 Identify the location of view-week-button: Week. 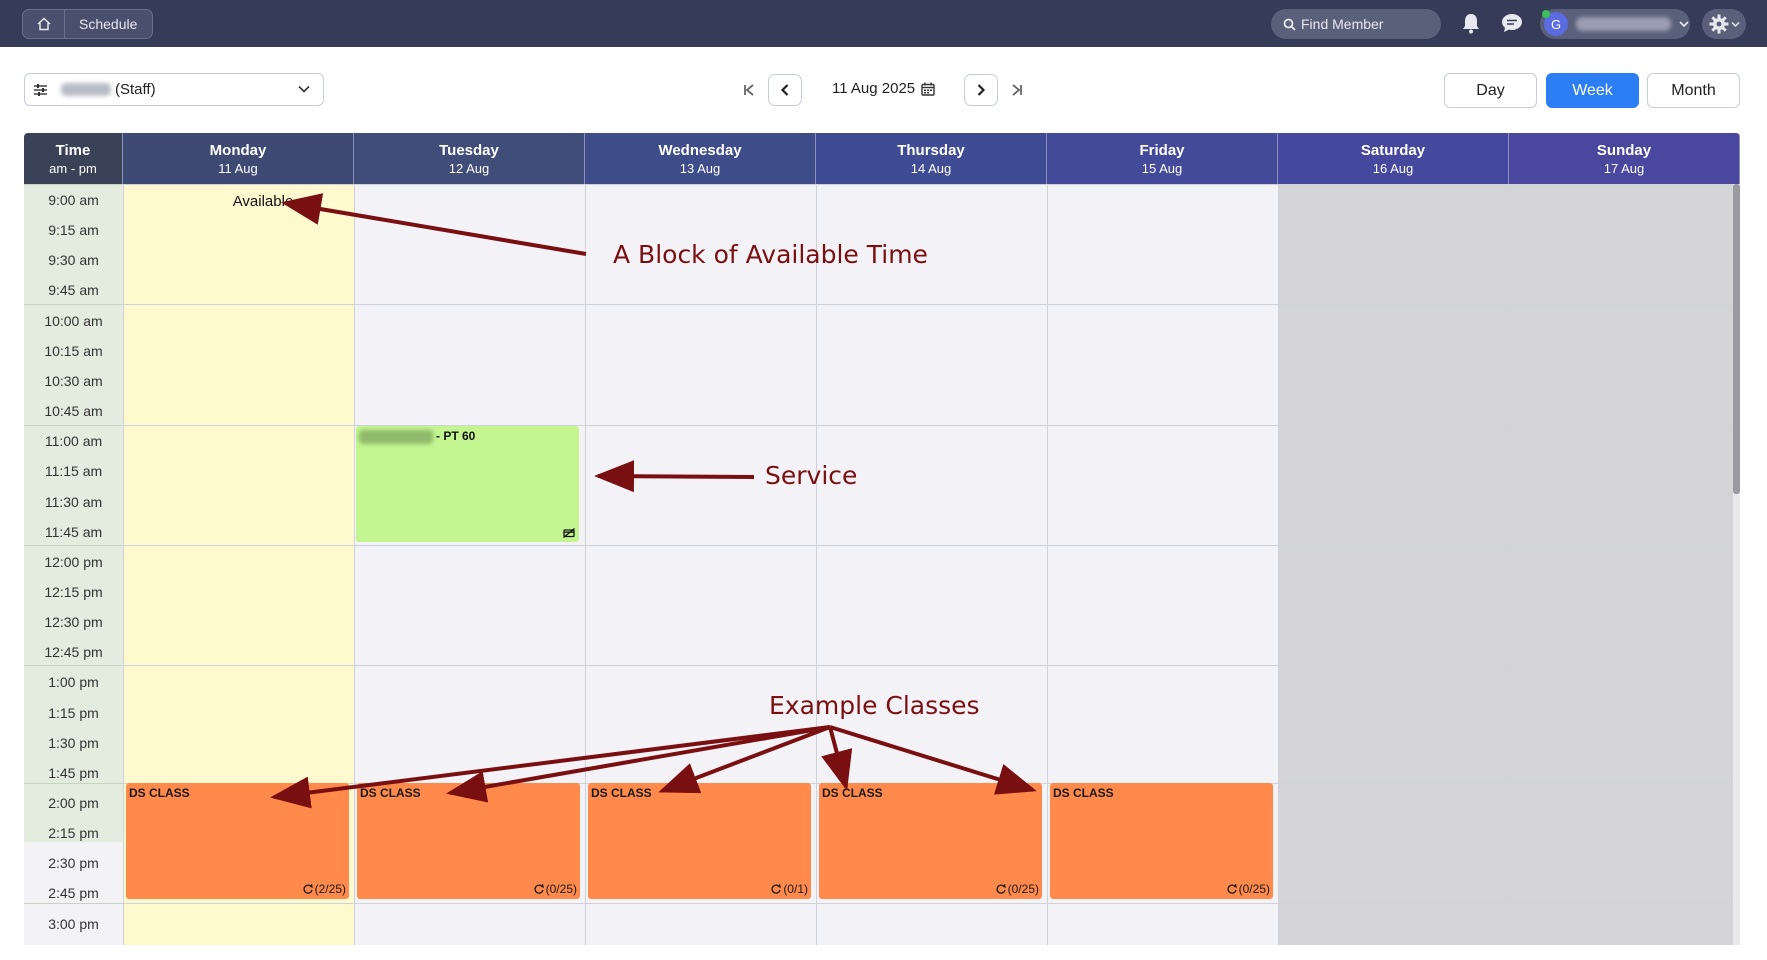
(1592, 90).